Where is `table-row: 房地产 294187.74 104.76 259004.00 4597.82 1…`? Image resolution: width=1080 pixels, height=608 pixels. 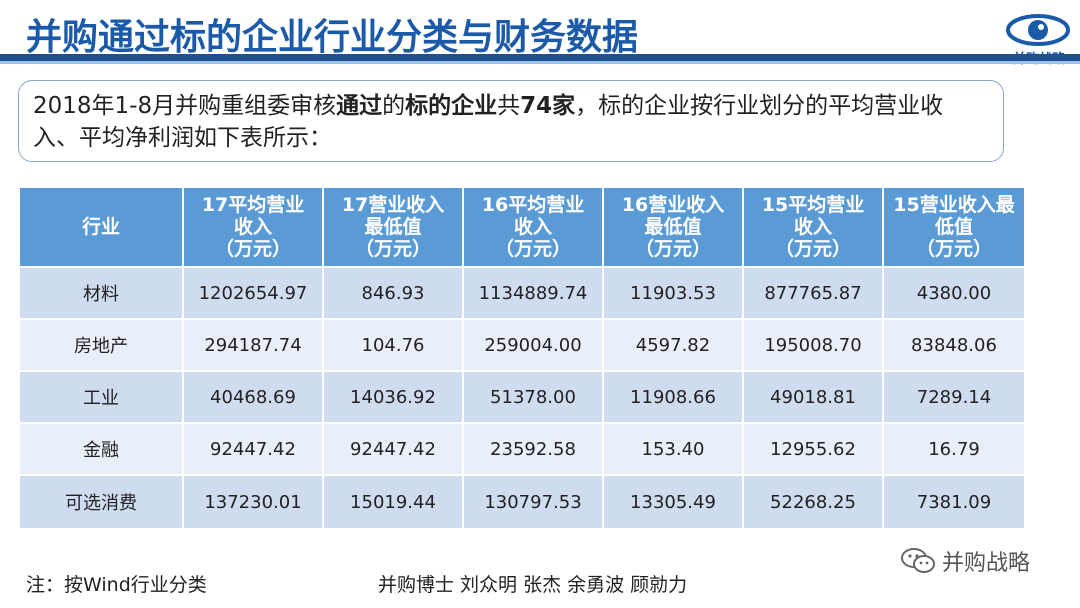
table-row: 房地产 294187.74 104.76 259004.00 4597.82 1… is located at coordinates (522, 345).